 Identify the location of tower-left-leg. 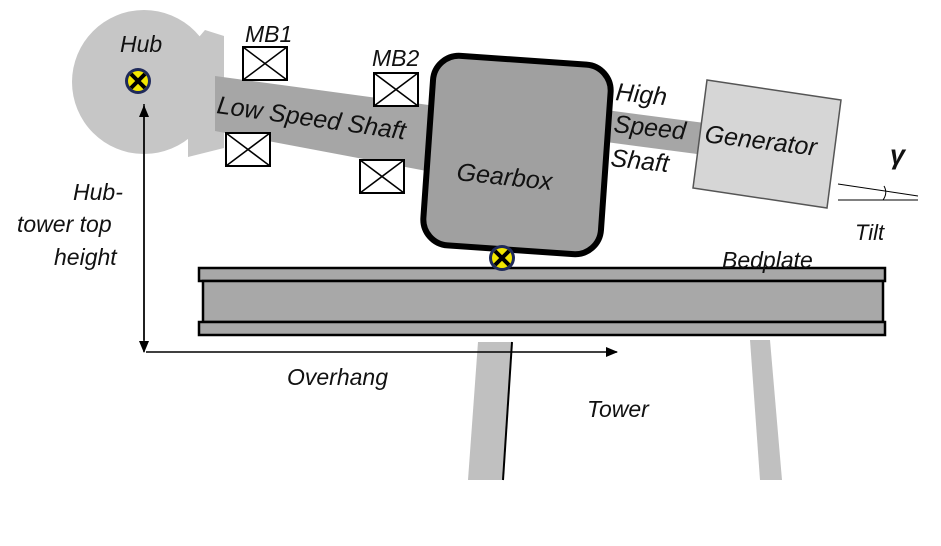
(490, 411).